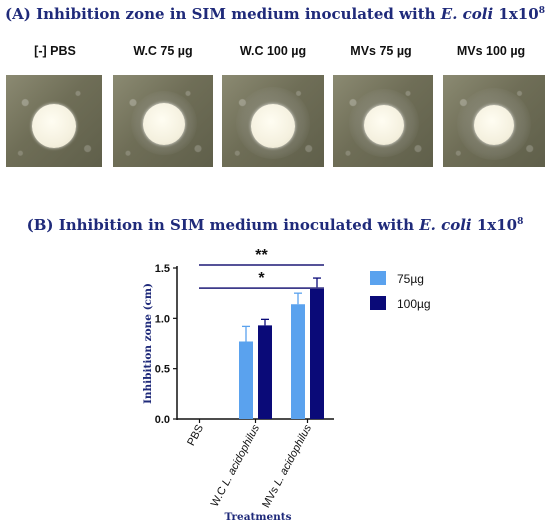 The width and height of the screenshot is (550, 525). Describe the element at coordinates (381, 51) in the screenshot. I see `plate-label-mvs-75: MVs 75 µg` at that location.